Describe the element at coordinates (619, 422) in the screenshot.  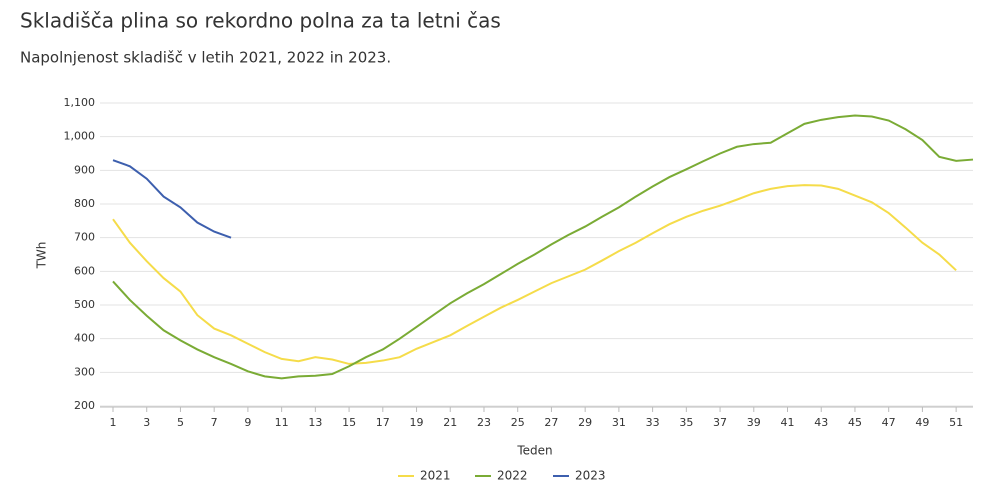
I see `x-tick-label: 31` at that location.